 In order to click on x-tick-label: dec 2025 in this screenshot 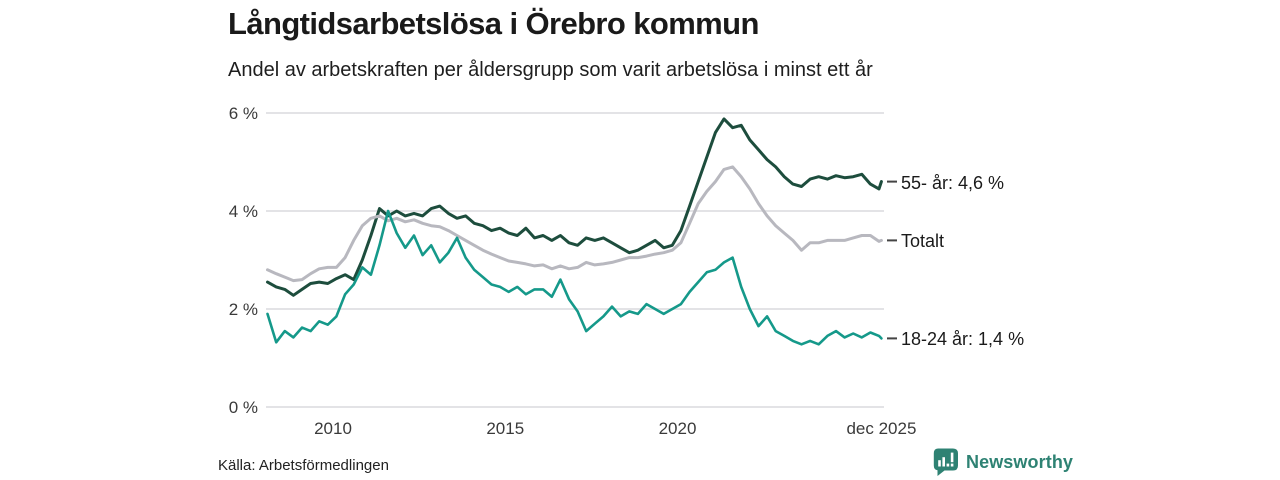, I will do `click(881, 428)`.